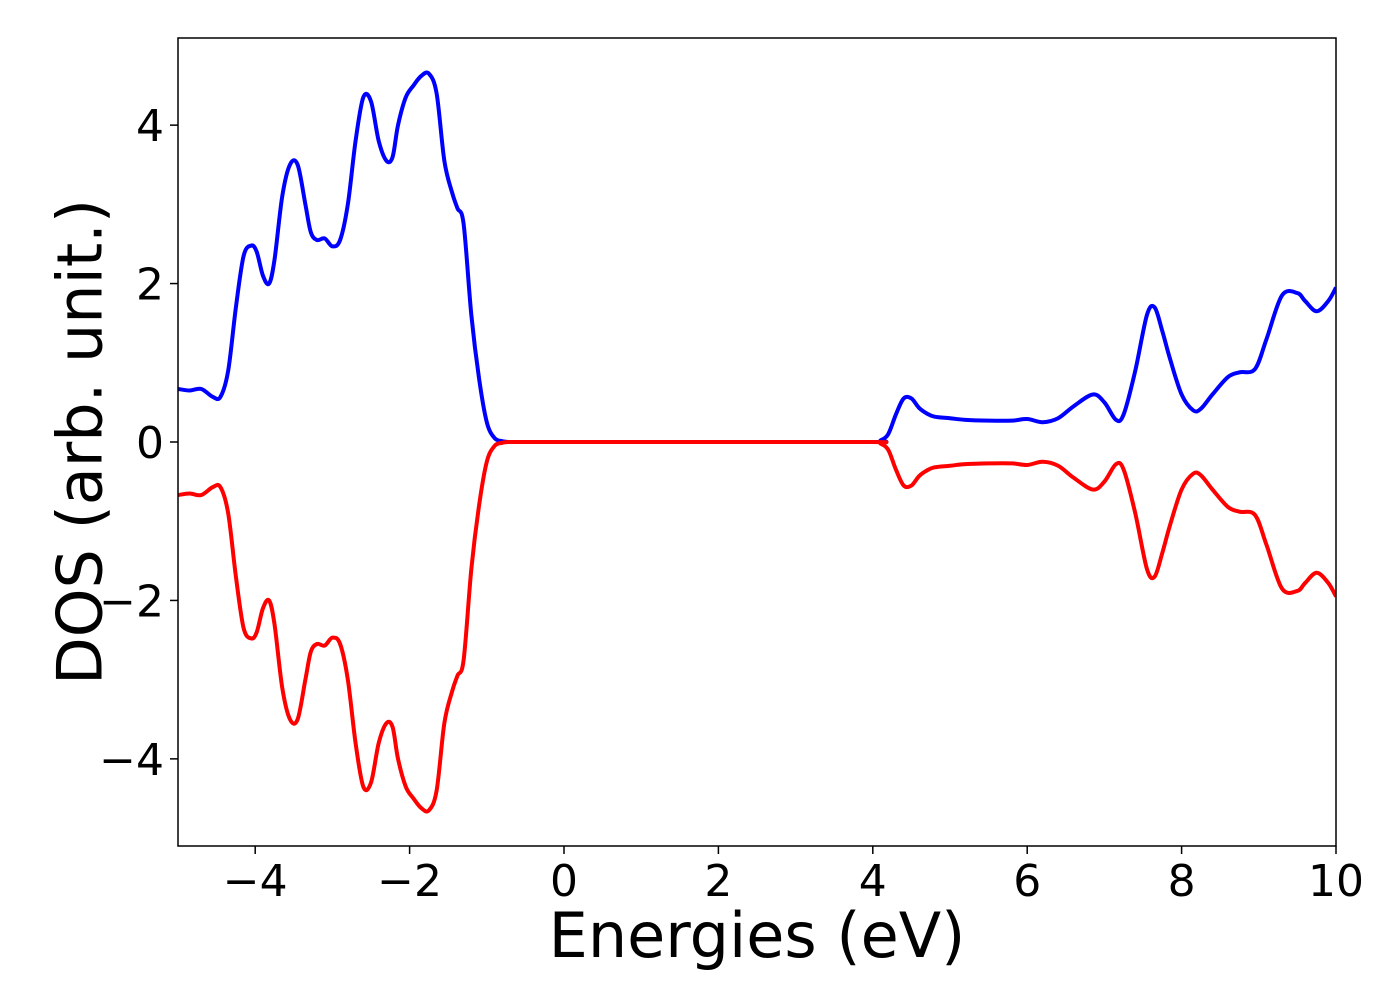  What do you see at coordinates (757, 935) in the screenshot?
I see `x-axis-label: Energies (eV)` at bounding box center [757, 935].